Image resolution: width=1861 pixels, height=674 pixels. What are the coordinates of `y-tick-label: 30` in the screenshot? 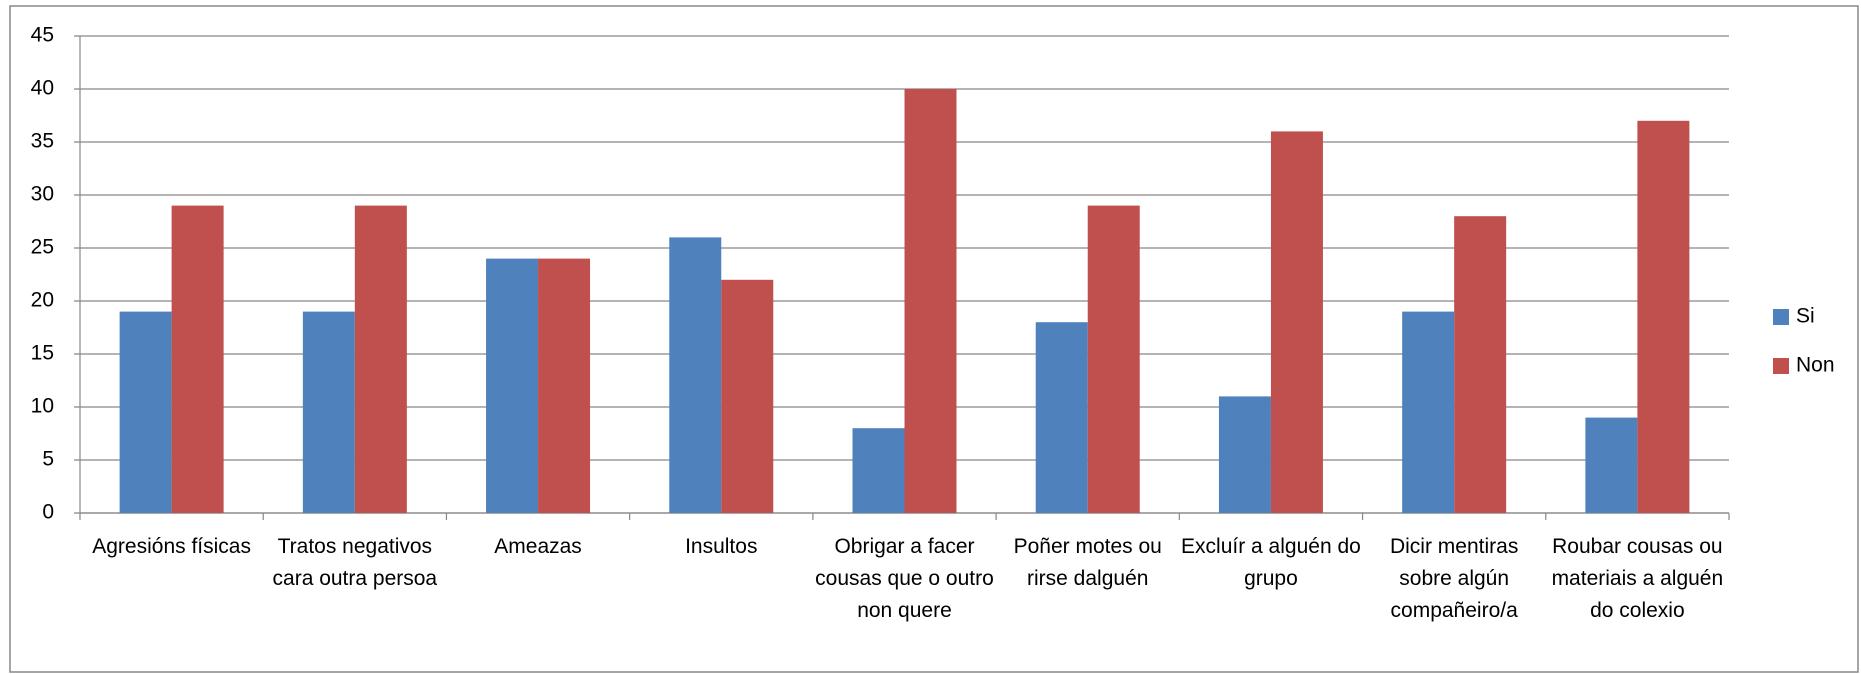 It's located at (42, 194).